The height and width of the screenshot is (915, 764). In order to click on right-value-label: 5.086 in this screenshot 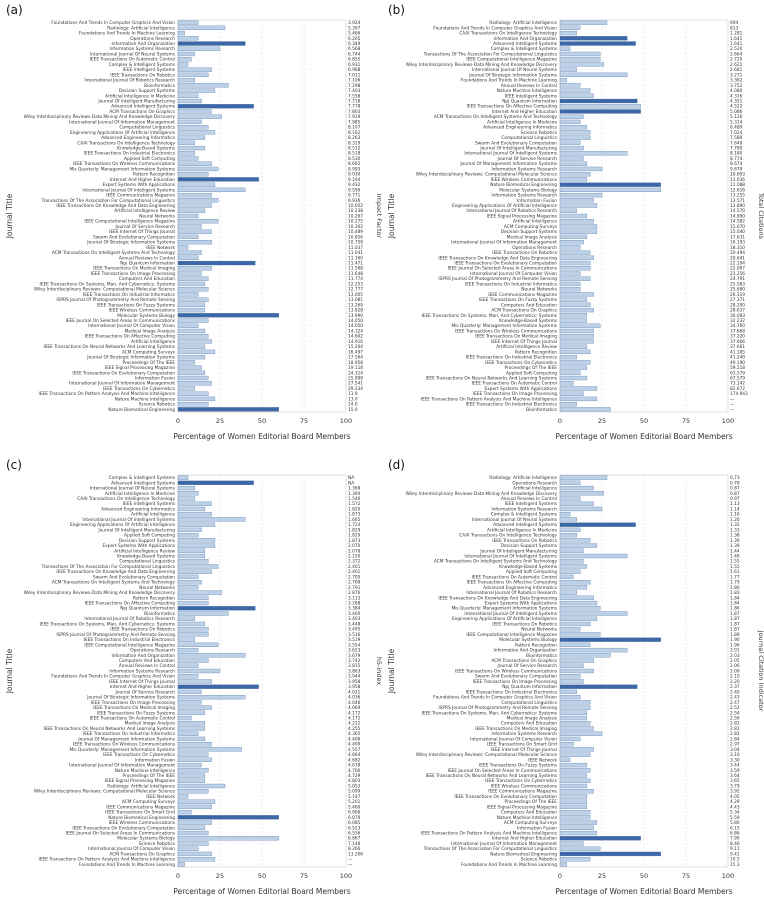, I will do `click(736, 112)`.